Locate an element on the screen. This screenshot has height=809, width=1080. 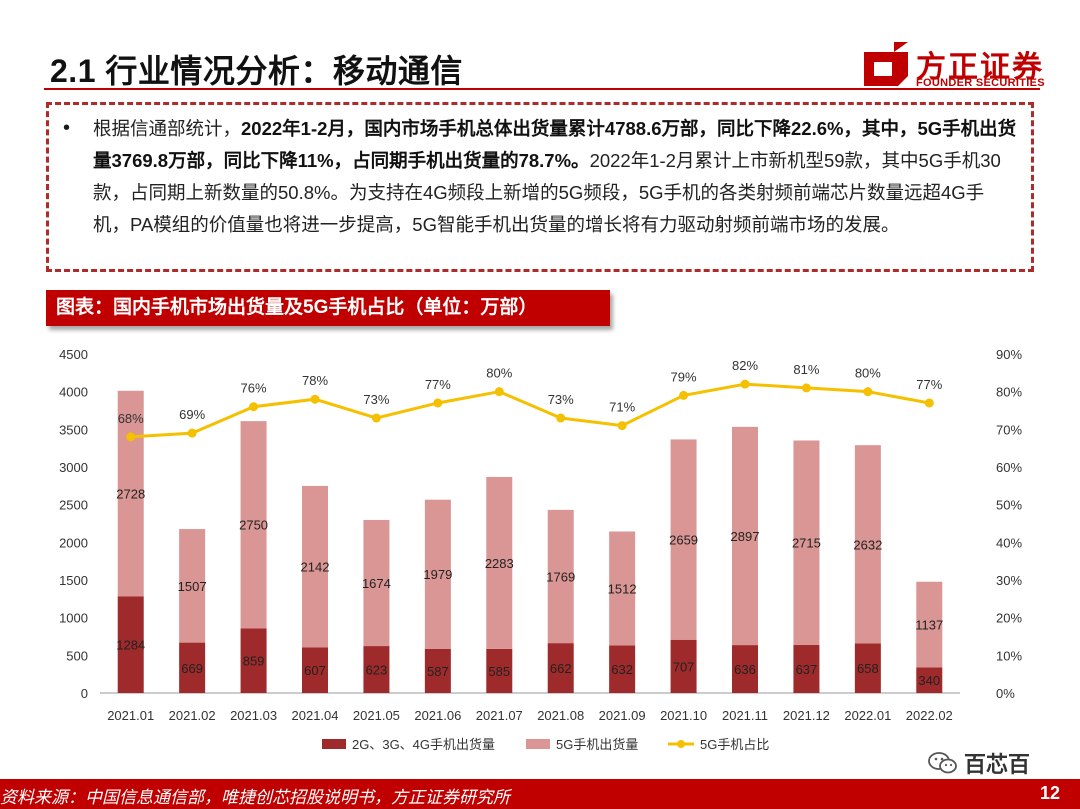
legend-label-5g: 5G手机出货量 is located at coordinates (597, 744).